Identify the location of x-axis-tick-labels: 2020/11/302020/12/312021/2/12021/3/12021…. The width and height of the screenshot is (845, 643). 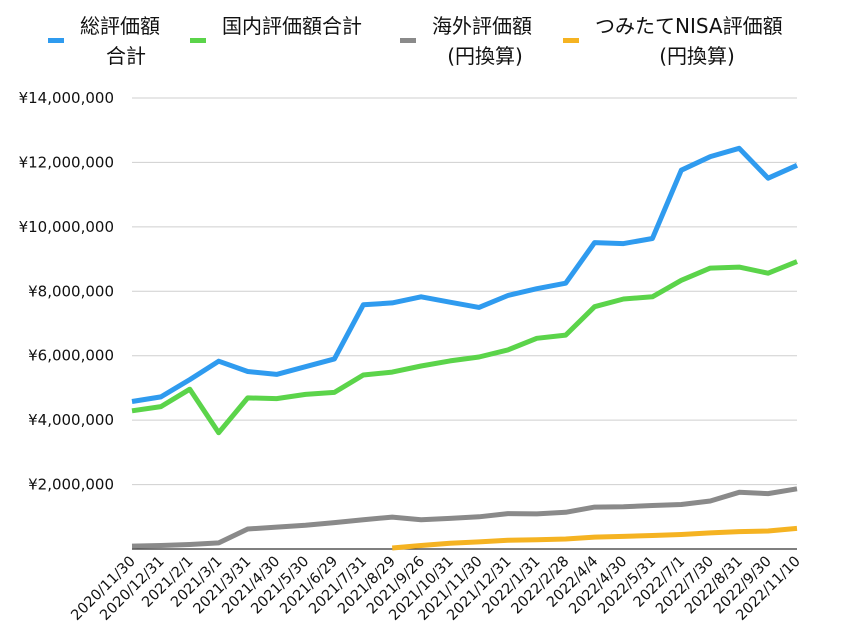
(435, 589).